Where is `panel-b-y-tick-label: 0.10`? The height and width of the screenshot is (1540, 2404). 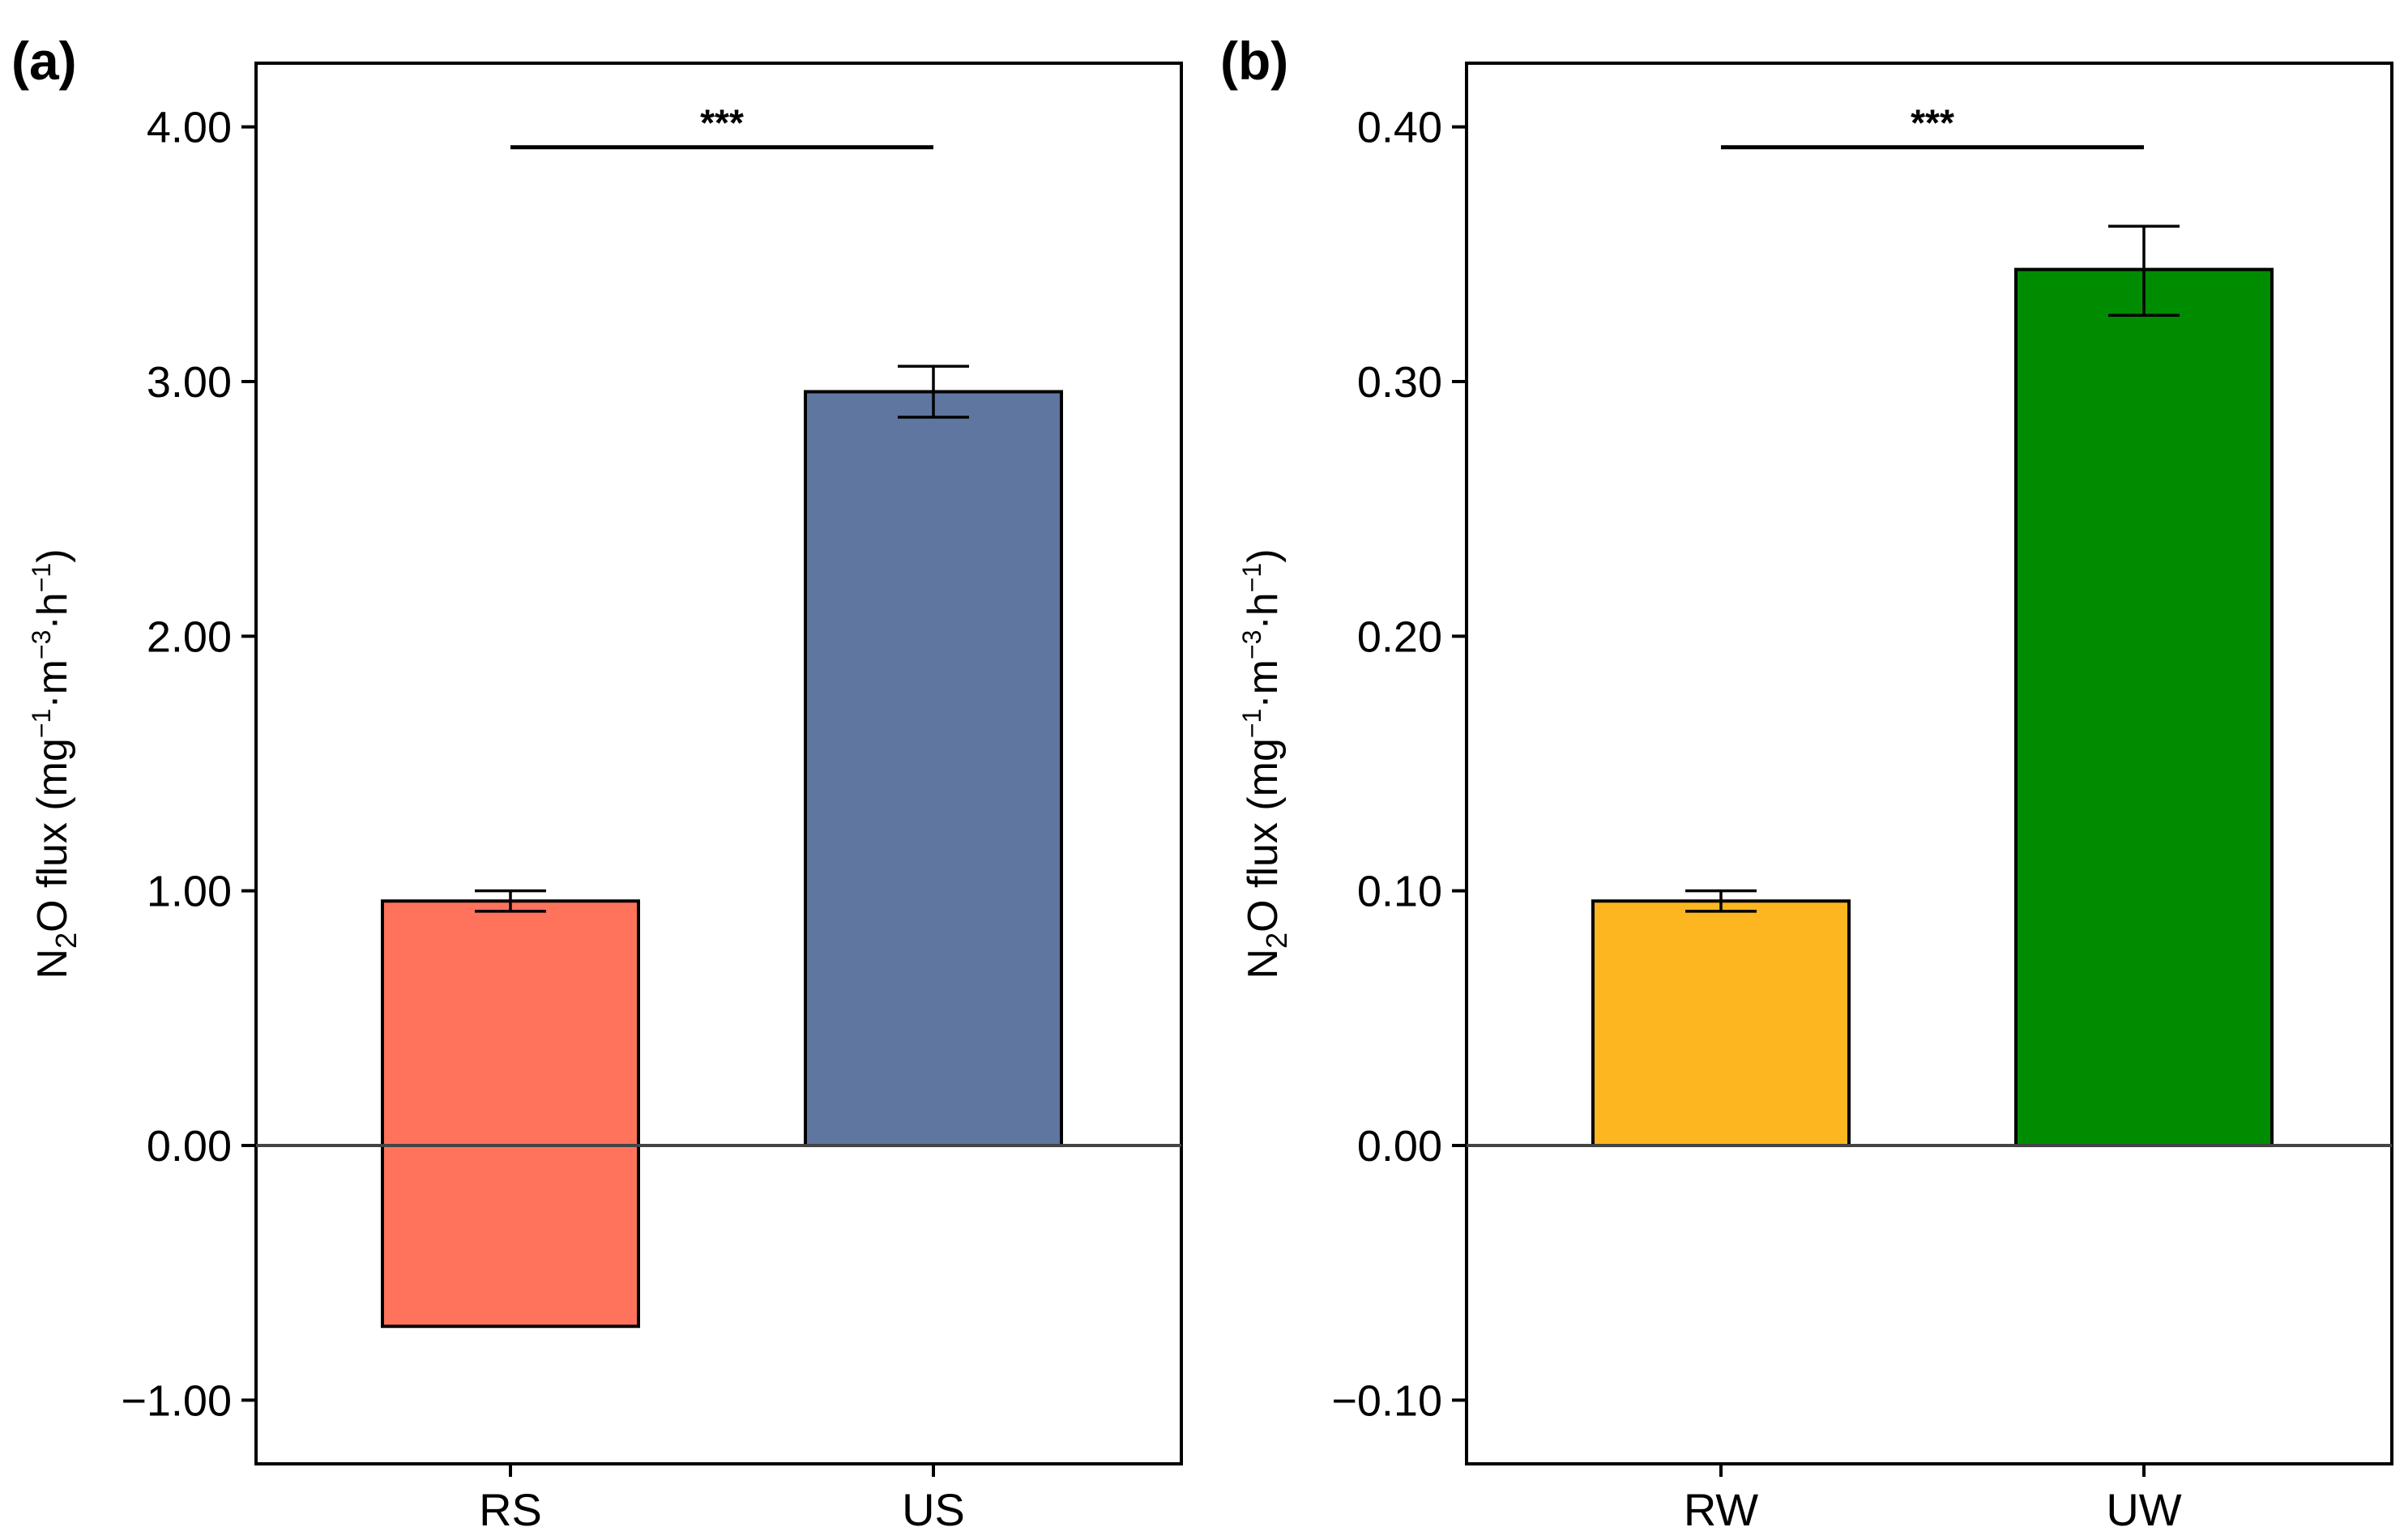 panel-b-y-tick-label: 0.10 is located at coordinates (1399, 892).